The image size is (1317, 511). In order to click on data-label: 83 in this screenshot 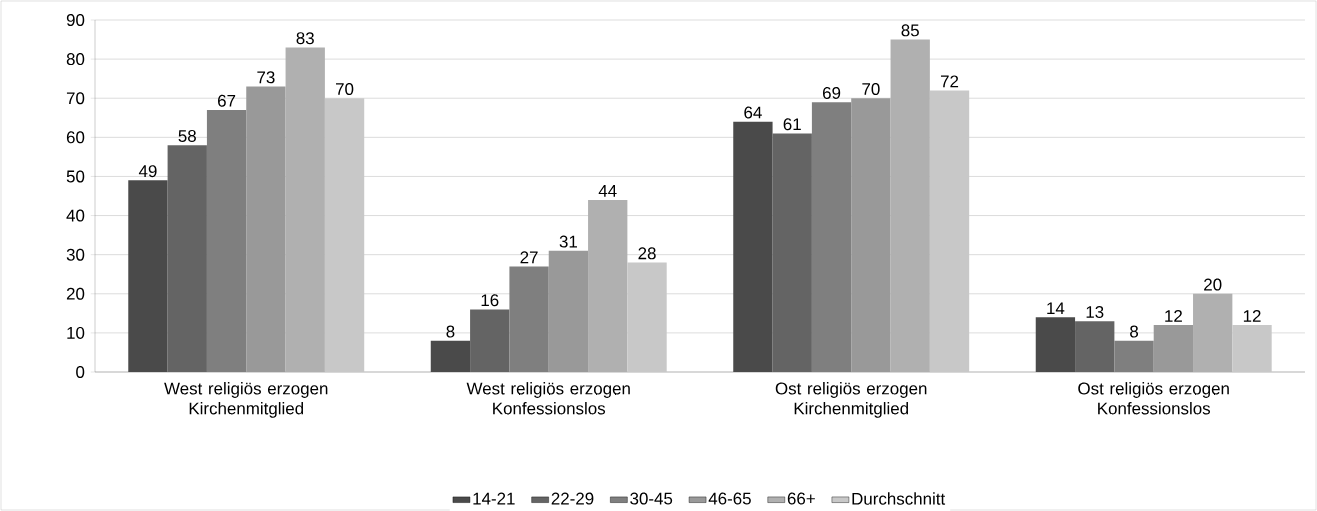, I will do `click(305, 38)`.